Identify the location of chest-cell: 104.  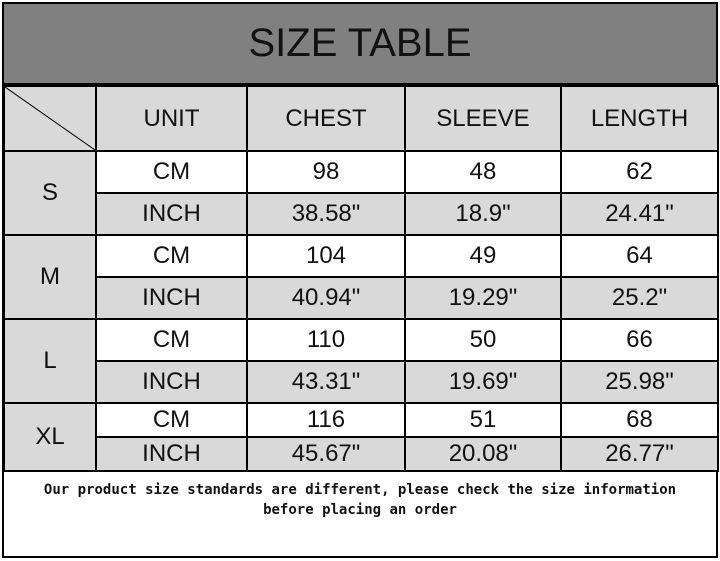
(326, 256).